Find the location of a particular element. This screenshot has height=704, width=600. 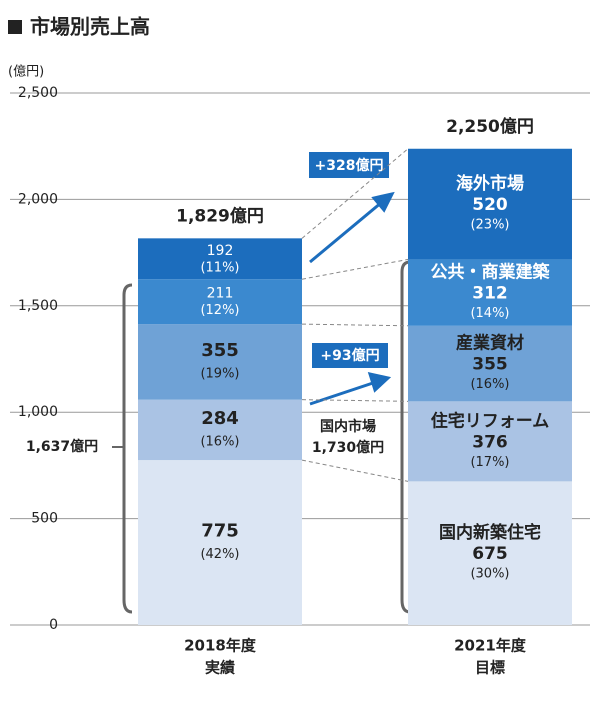

growth-label: +93億円 is located at coordinates (349, 355).